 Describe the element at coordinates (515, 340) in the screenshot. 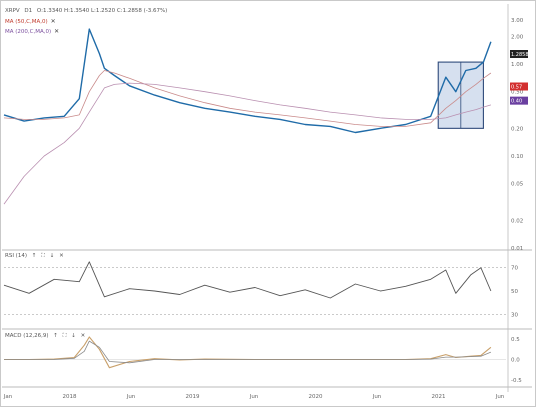

I see `macd-tick-label: 0.5` at that location.